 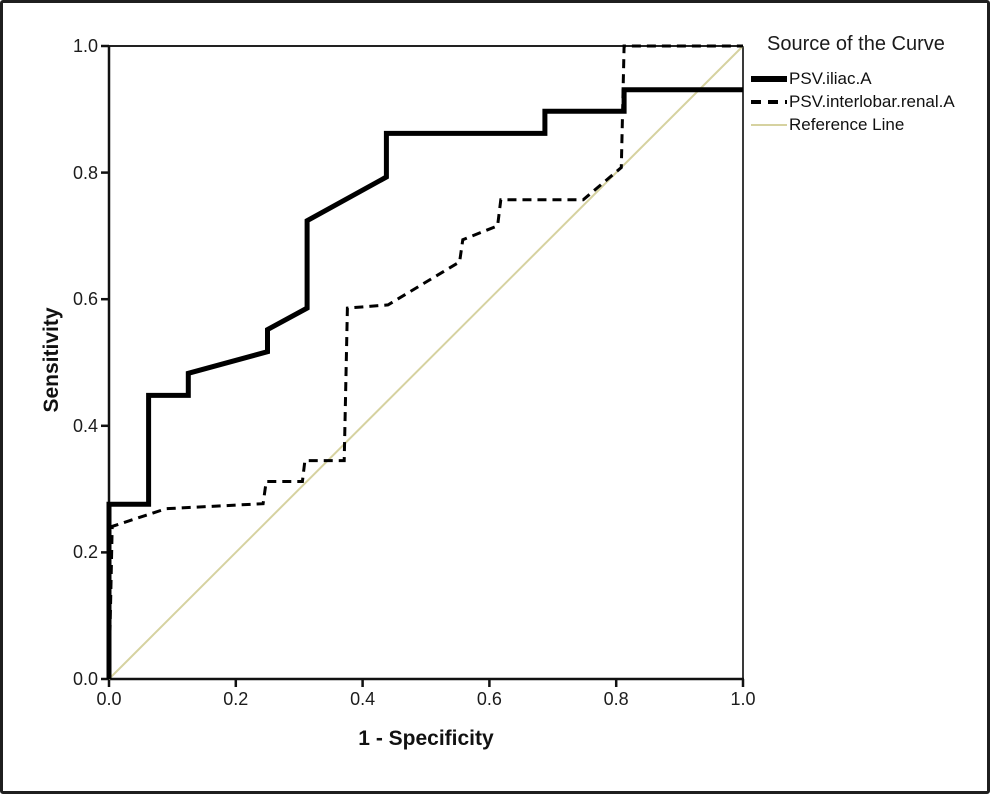 What do you see at coordinates (872, 101) in the screenshot?
I see `legend-item-label: PSV.interlobar.renal.A` at bounding box center [872, 101].